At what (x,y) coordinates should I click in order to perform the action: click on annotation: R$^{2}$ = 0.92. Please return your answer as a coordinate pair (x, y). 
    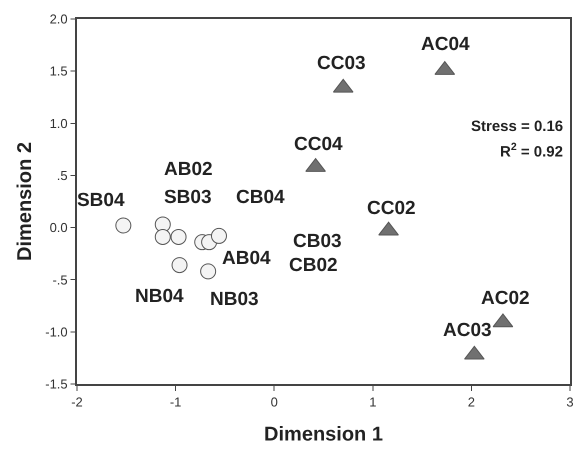
    Looking at the image, I should click on (531, 150).